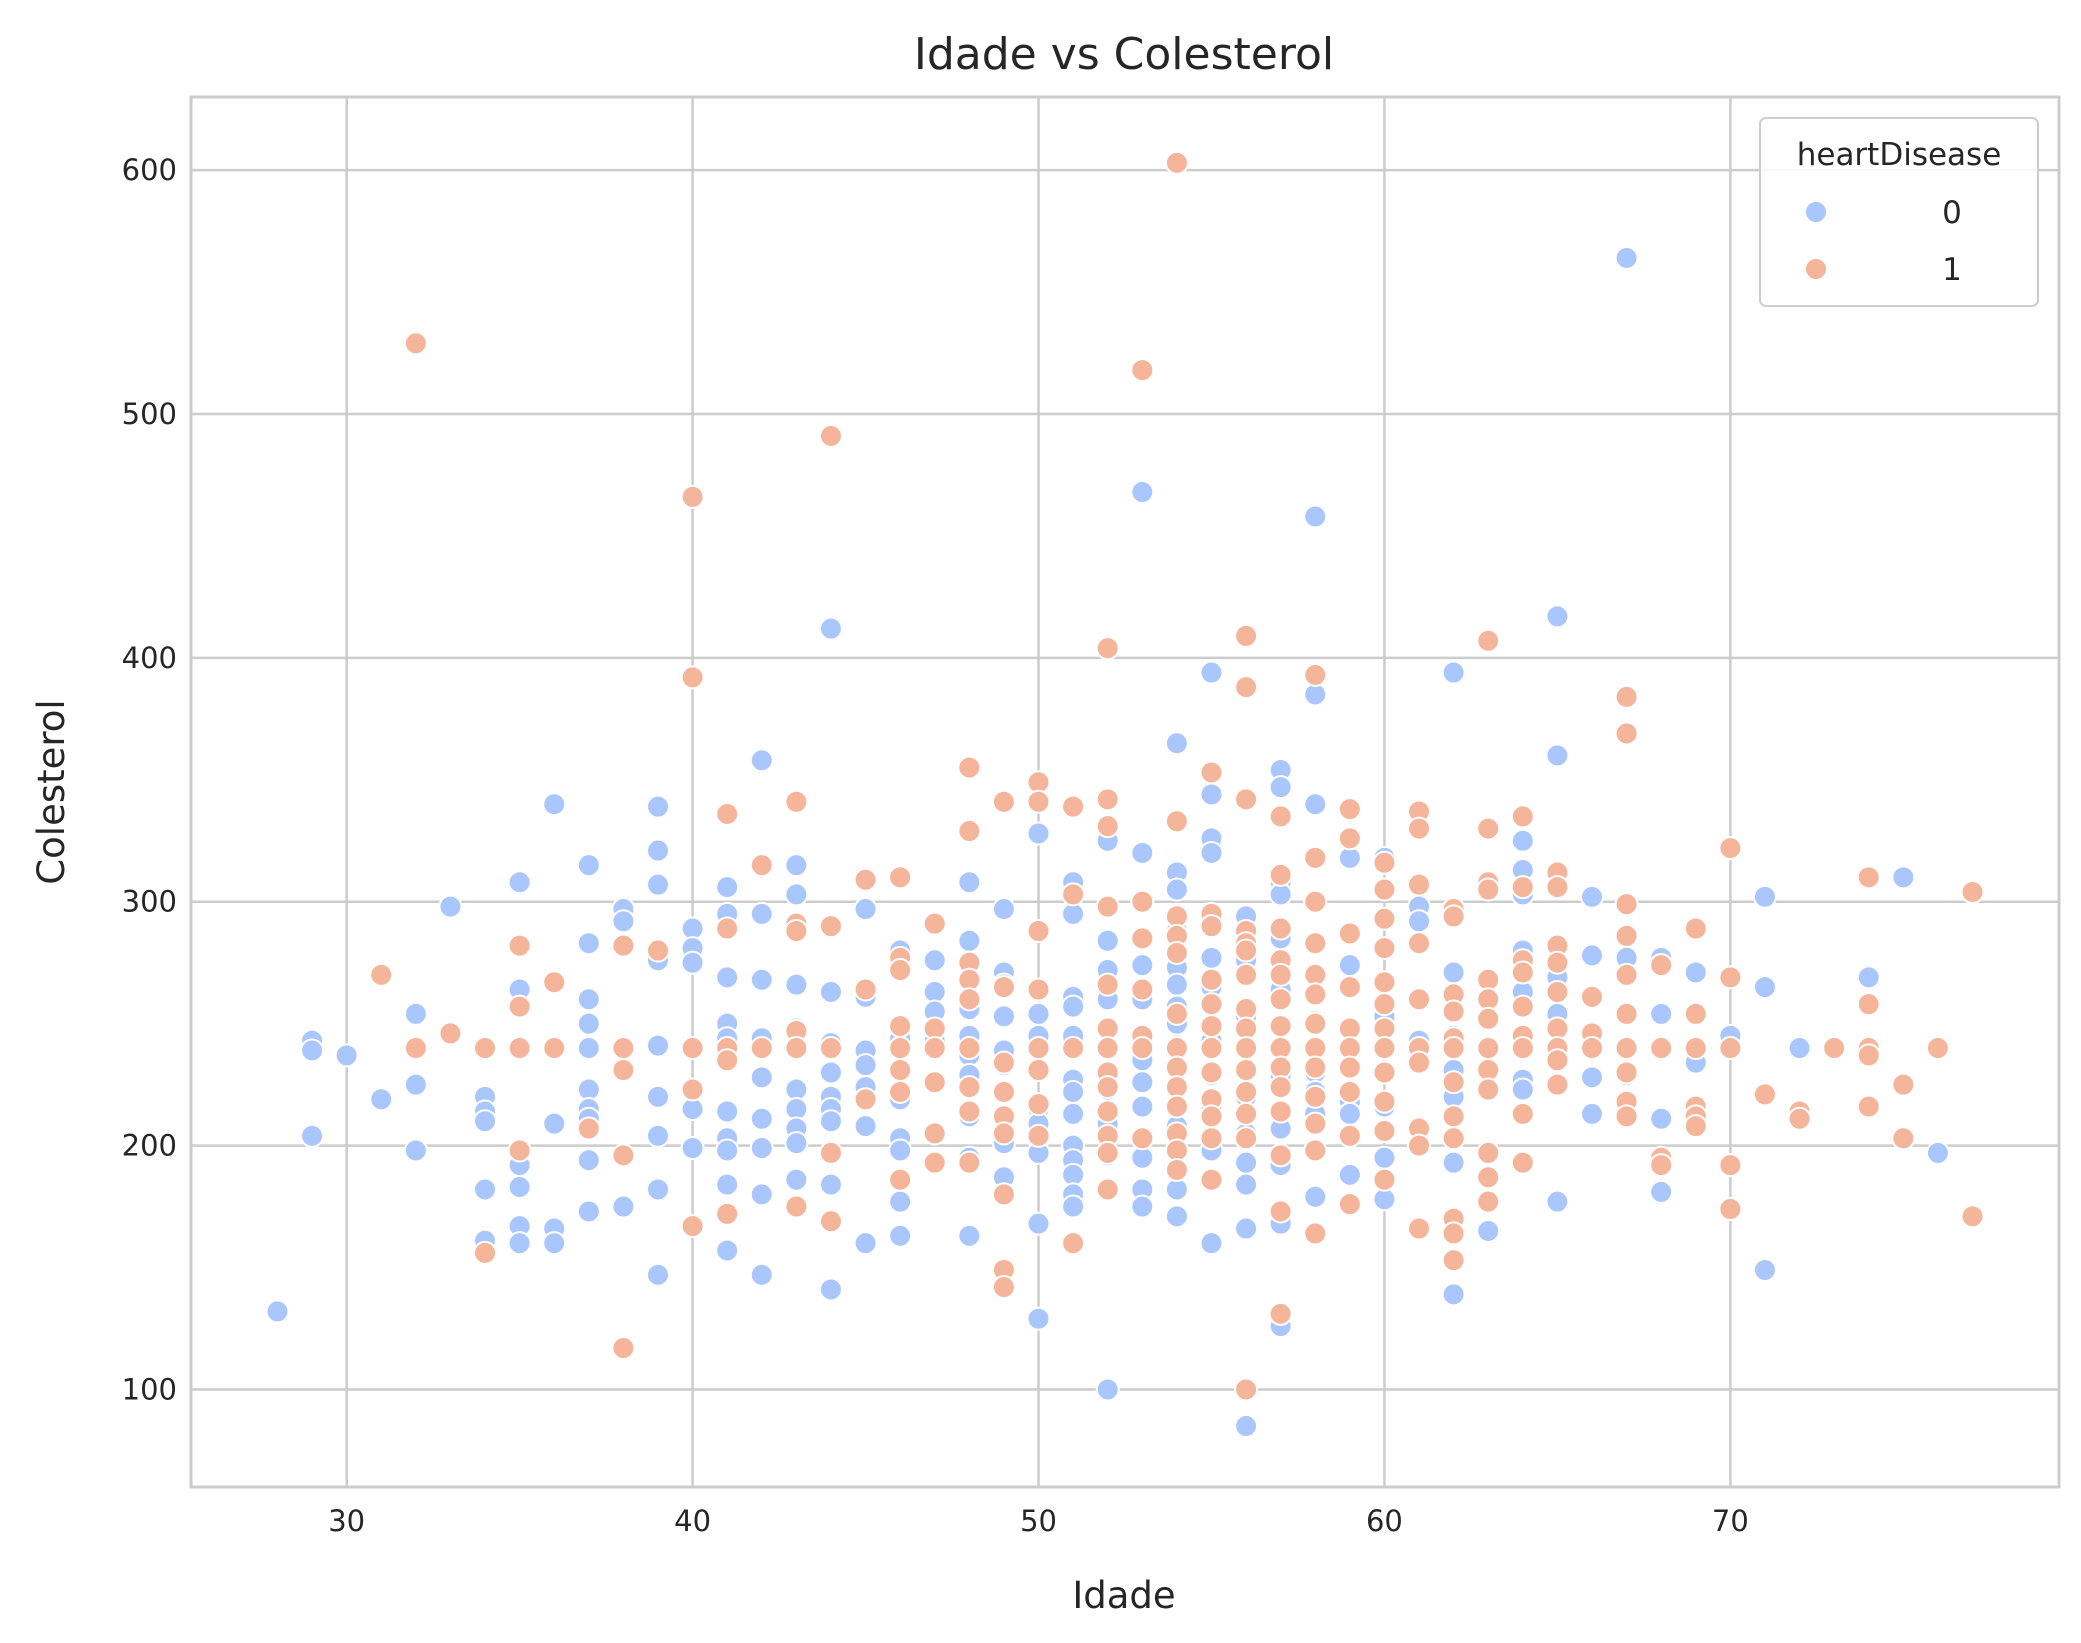  I want to click on legend-box, so click(1899, 212).